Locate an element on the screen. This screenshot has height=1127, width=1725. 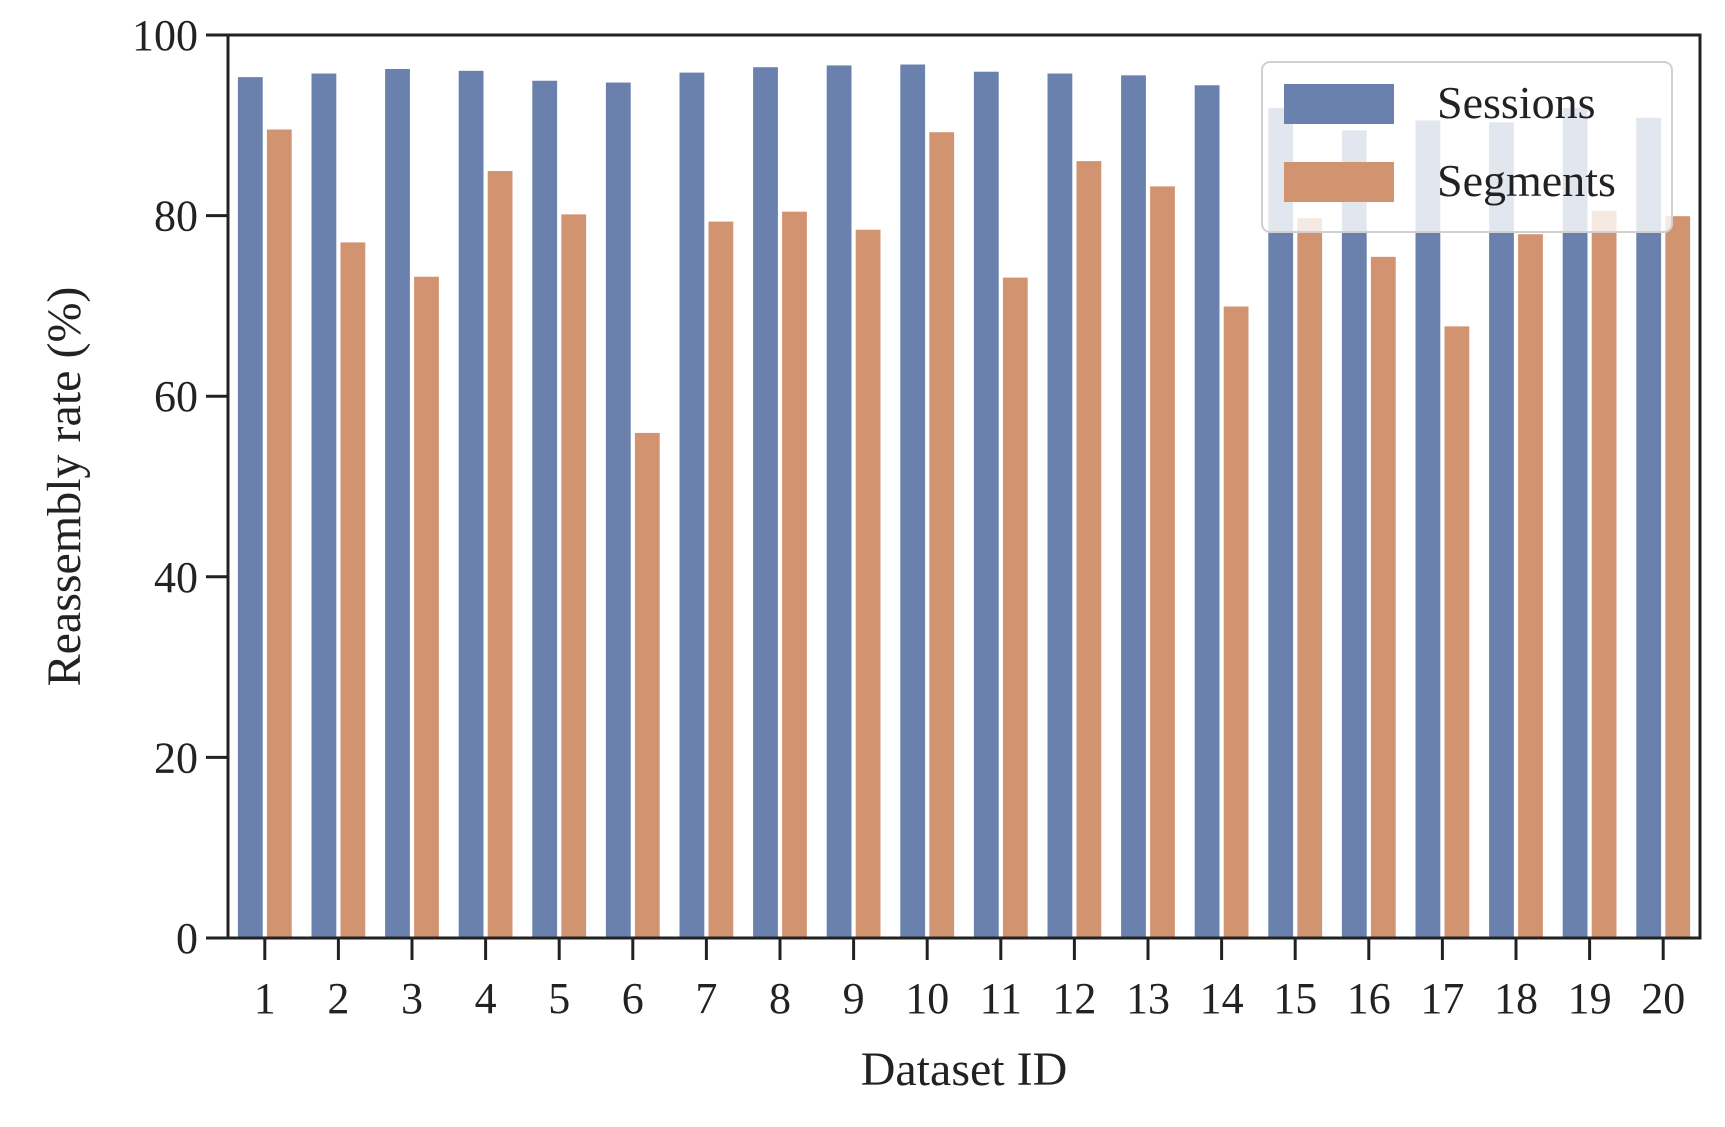
x-tick-label-6: 6 is located at coordinates (633, 998).